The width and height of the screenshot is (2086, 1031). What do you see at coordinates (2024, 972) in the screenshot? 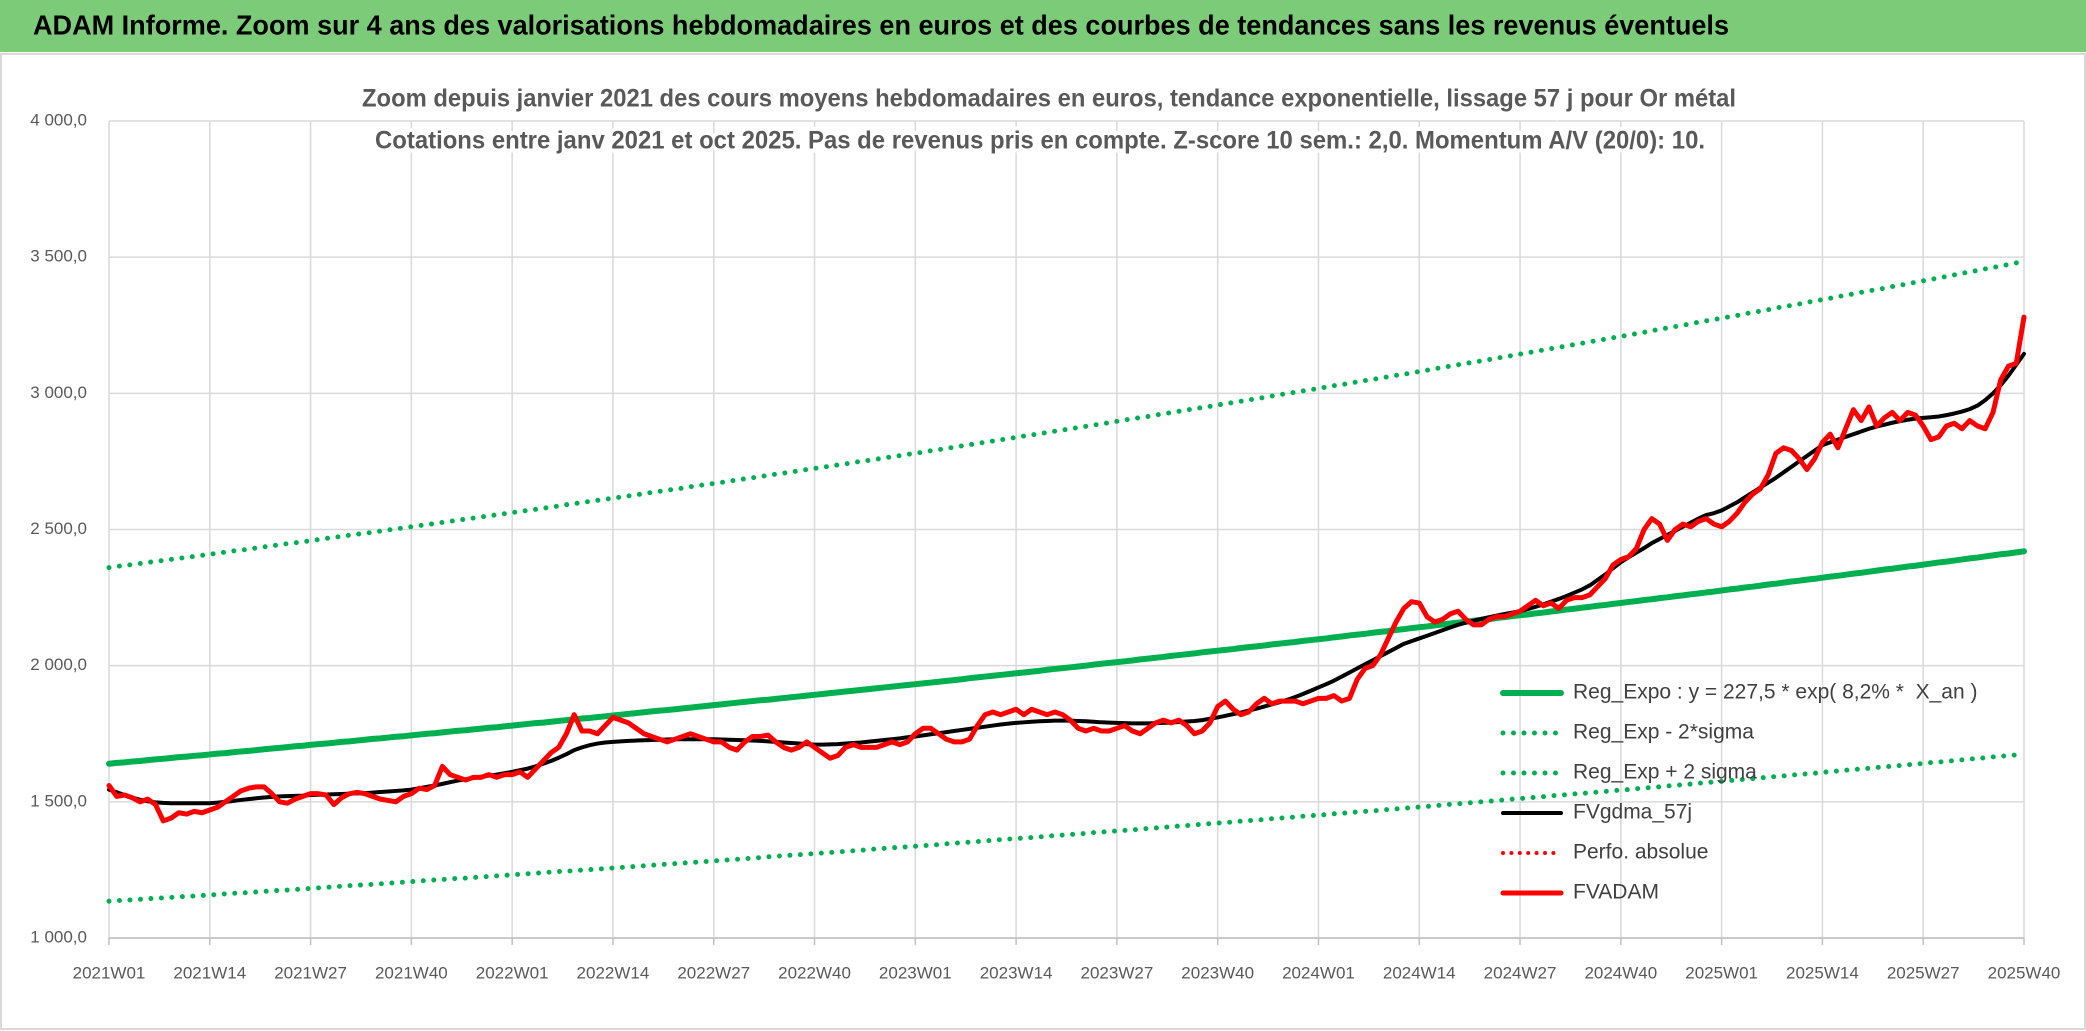
I see `x-tick-label: 2025W40` at bounding box center [2024, 972].